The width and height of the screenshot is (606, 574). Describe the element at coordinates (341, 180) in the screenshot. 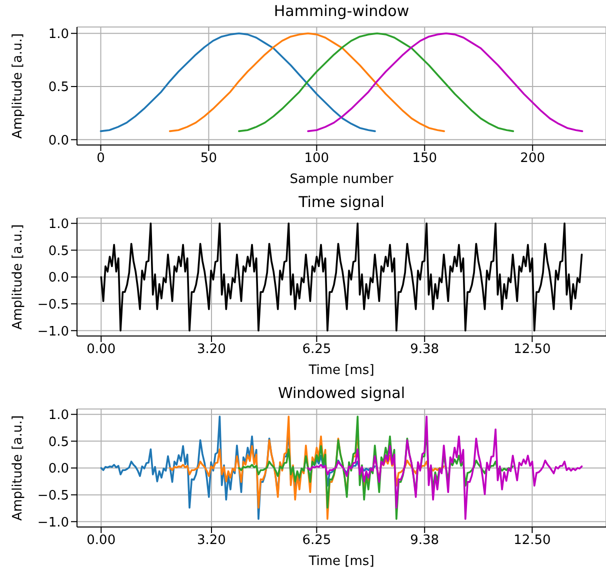

I see `x-axis-title: Sample number` at that location.